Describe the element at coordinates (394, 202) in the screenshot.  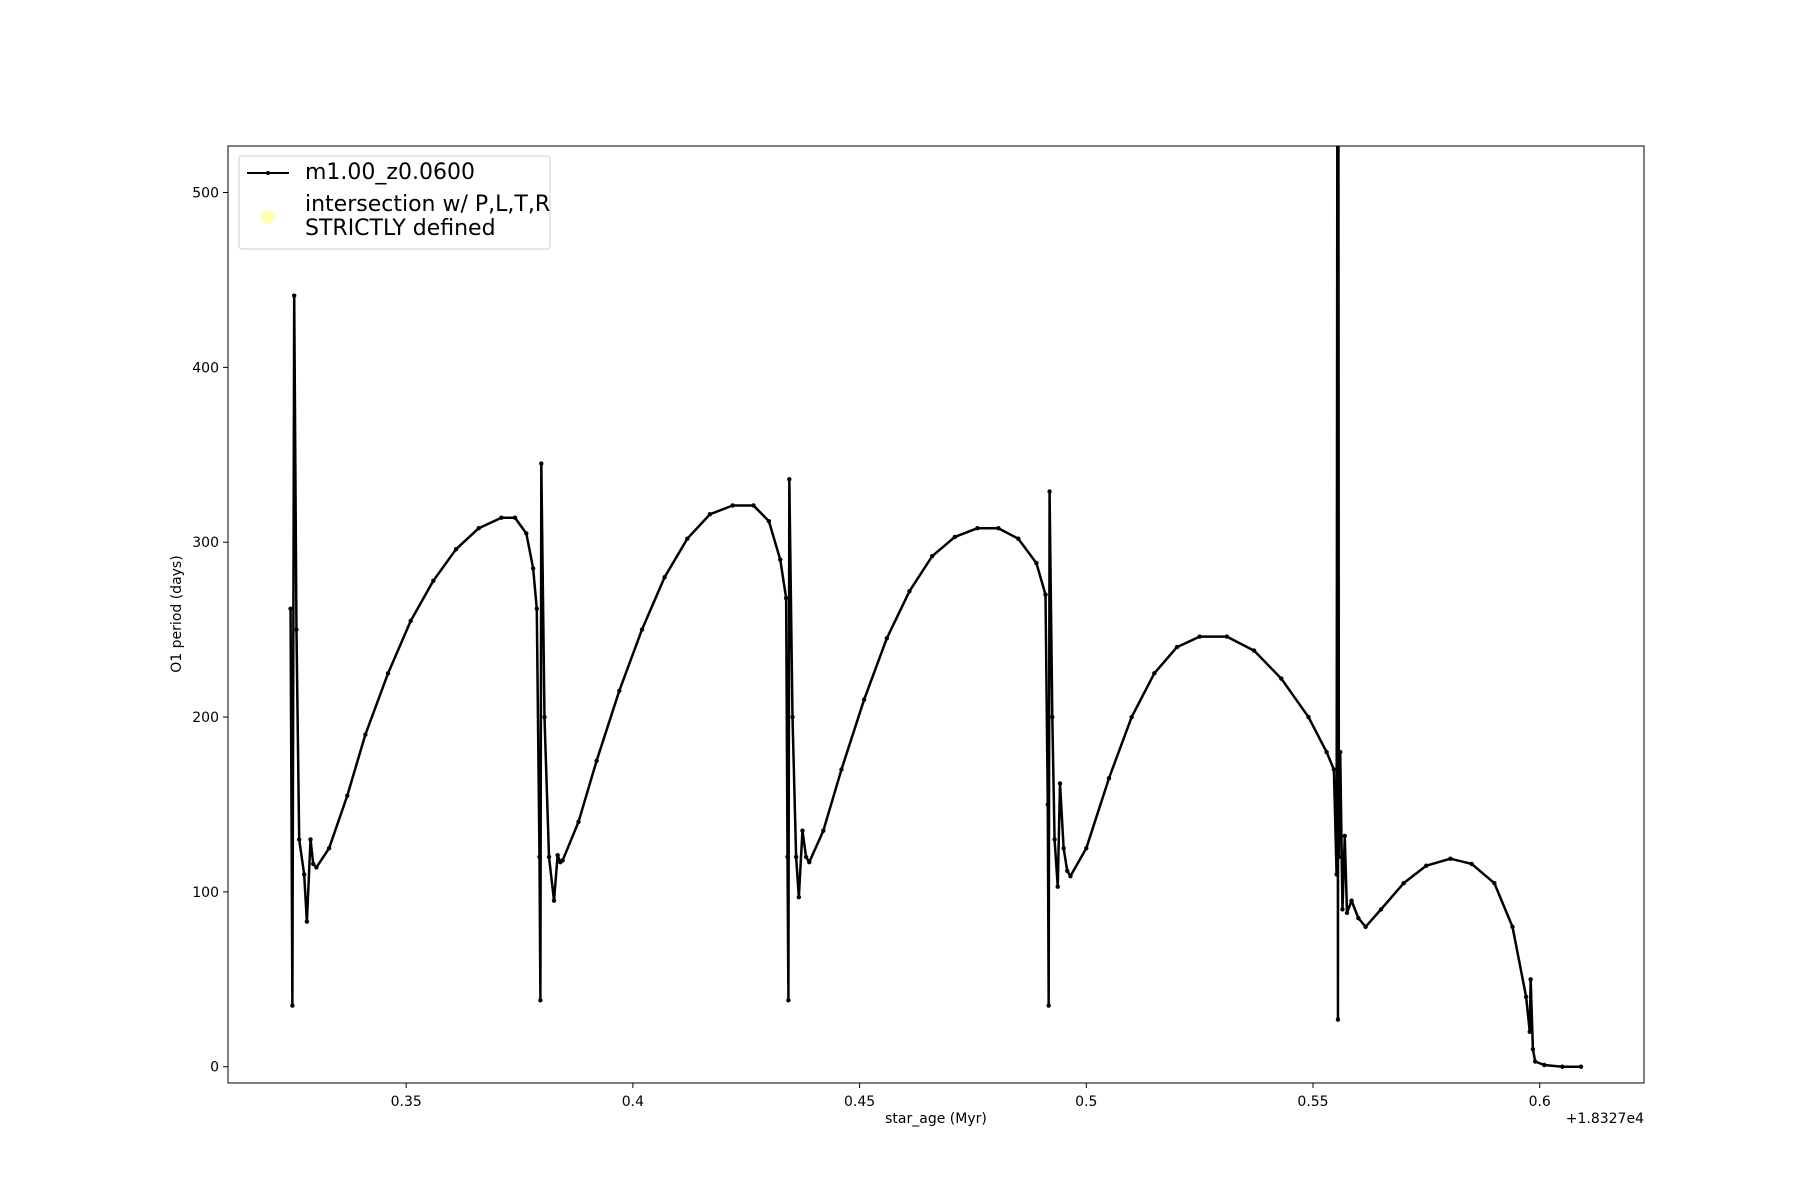
I see `legend-box` at that location.